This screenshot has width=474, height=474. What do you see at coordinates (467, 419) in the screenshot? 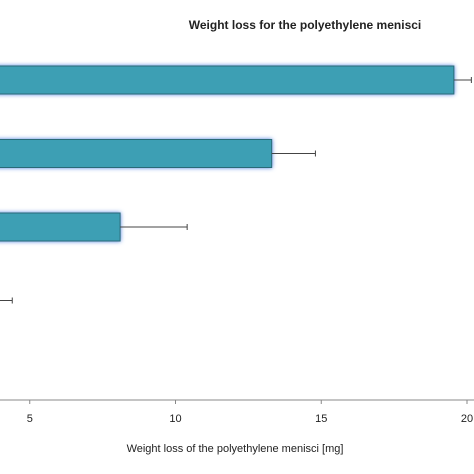
I see `x-tick-label: 20` at bounding box center [467, 419].